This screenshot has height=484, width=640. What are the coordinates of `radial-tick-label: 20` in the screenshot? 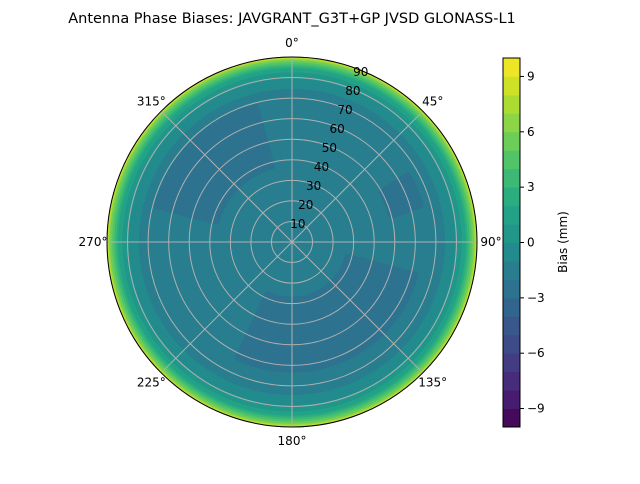 It's located at (305, 205).